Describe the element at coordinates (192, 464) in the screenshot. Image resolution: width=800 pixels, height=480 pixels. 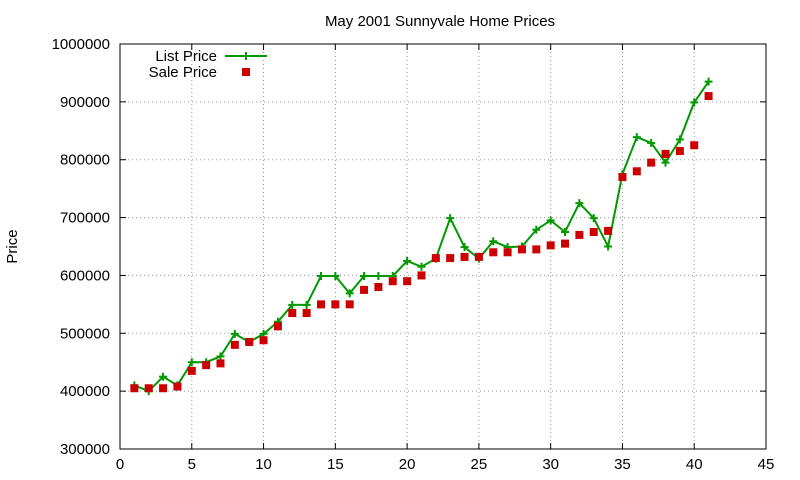
I see `x-tick-label: 5` at that location.